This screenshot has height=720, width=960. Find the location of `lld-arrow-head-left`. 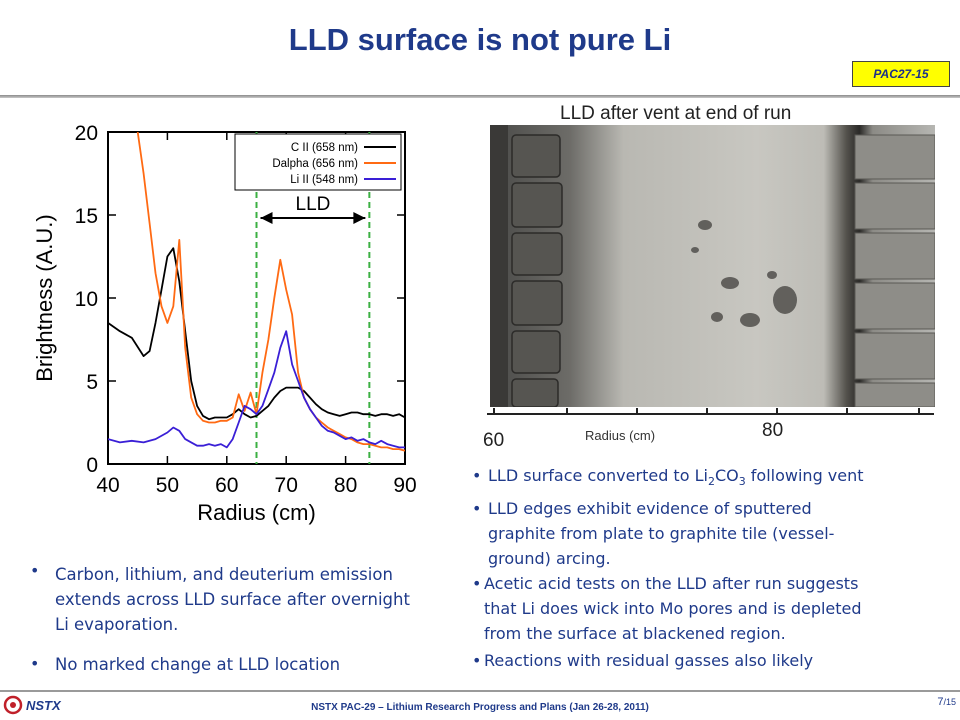

lld-arrow-head-left is located at coordinates (266, 218).